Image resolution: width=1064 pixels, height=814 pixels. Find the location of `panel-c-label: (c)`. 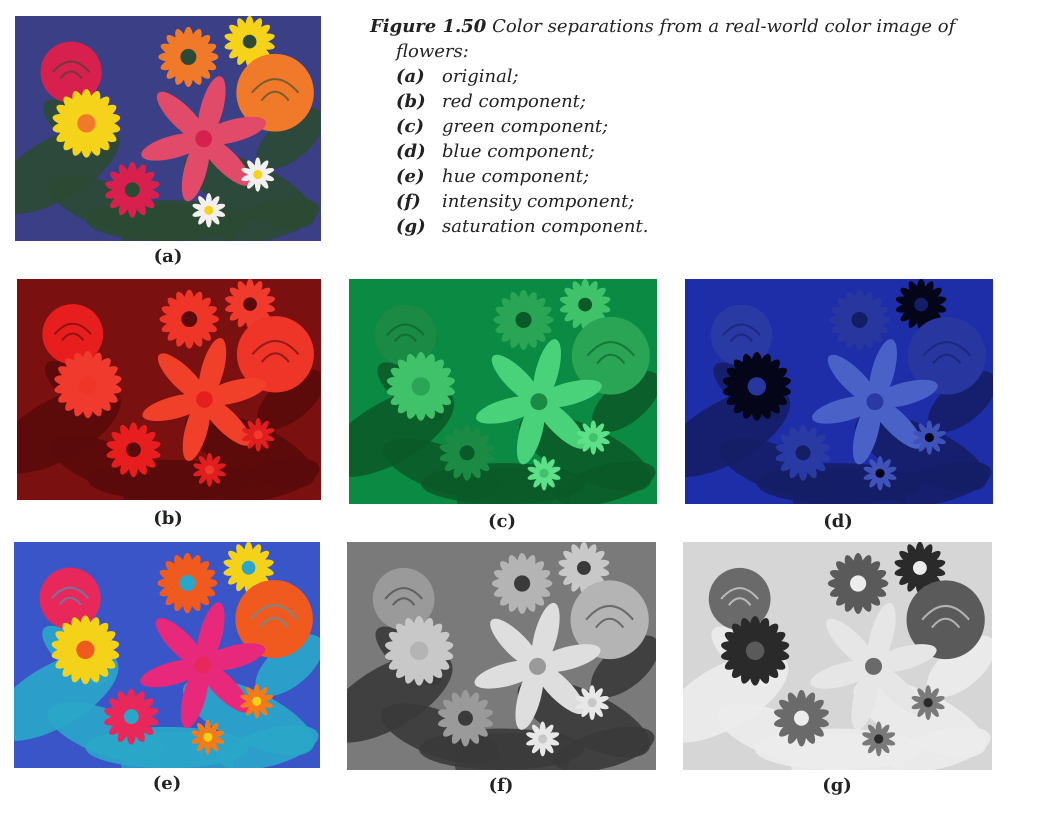

panel-c-label: (c) is located at coordinates (502, 521).